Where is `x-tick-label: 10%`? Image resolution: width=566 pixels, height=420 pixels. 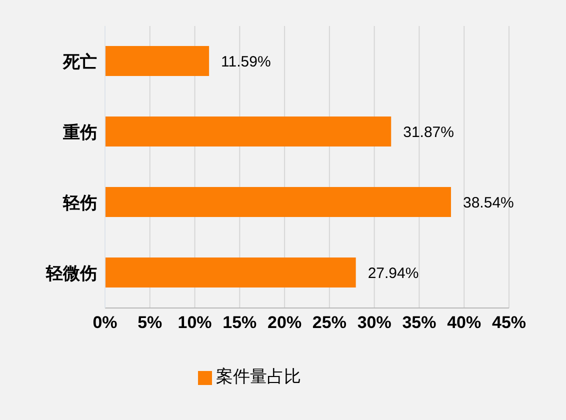
x-tick-label: 10% is located at coordinates (195, 322).